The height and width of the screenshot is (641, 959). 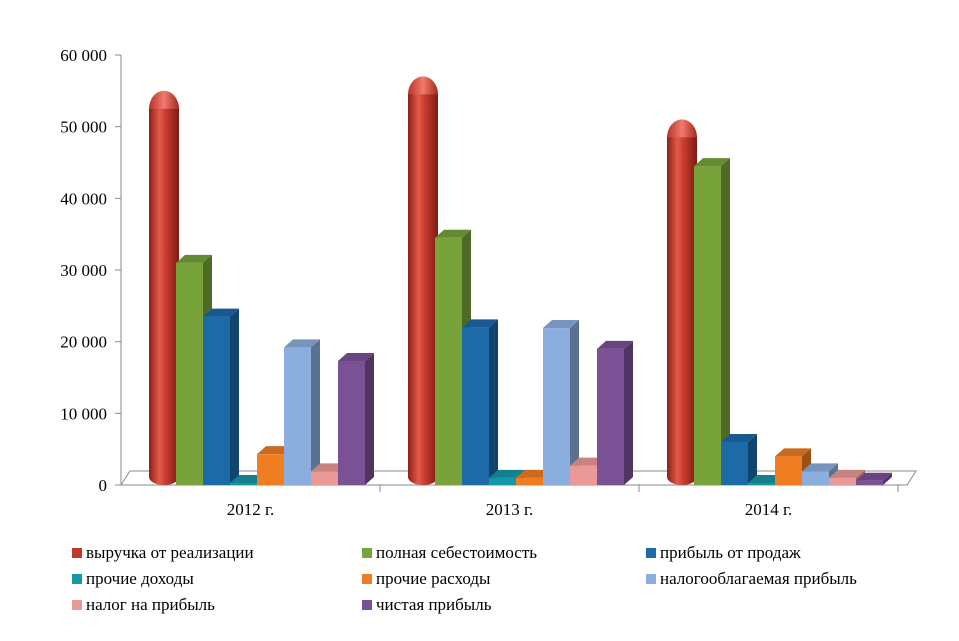 I want to click on legend-label: налог на прибыль, so click(x=150, y=604).